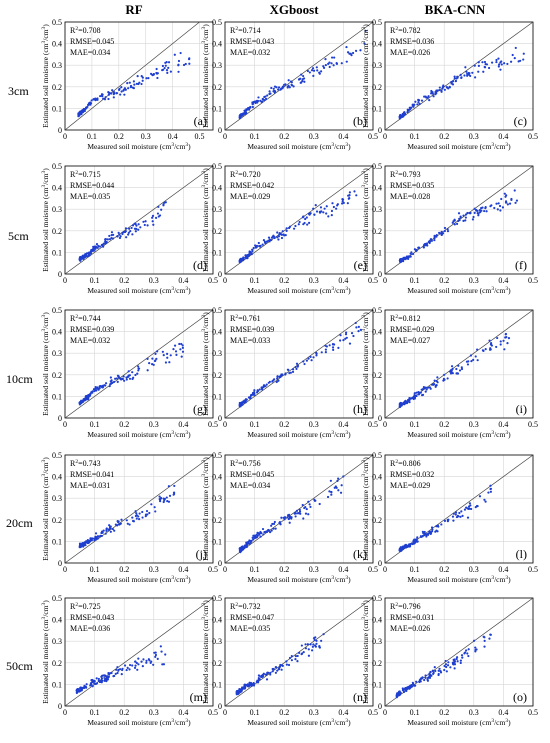 This screenshot has width=550, height=743. I want to click on x-tick-label: 0.1, so click(255, 712).